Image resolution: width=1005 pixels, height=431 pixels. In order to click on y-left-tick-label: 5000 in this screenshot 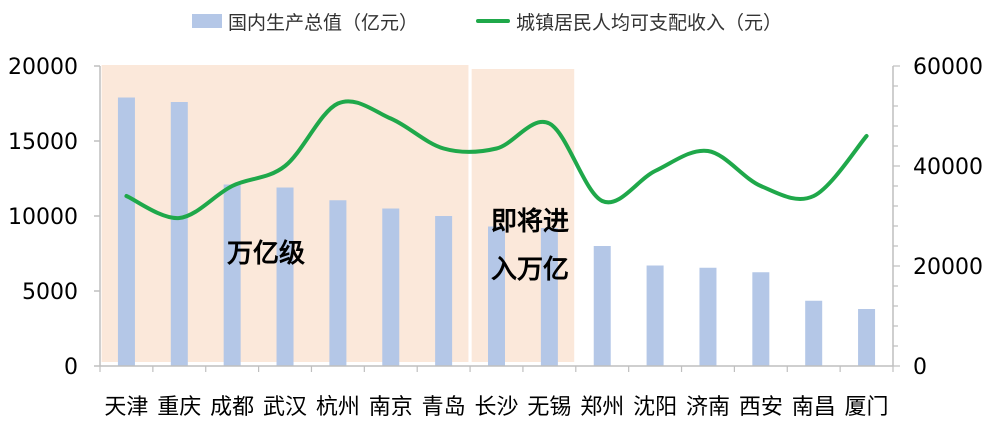, I will do `click(50, 292)`.